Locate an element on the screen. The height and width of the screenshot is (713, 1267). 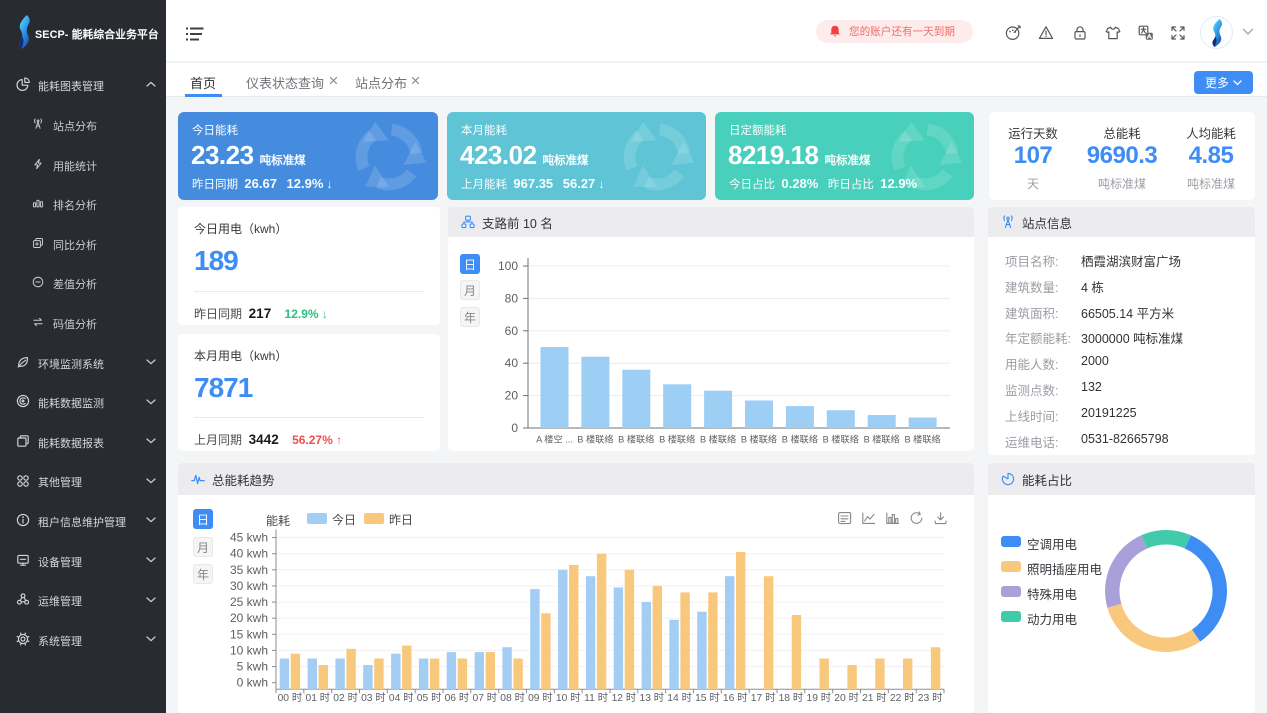
svg-text: 12 时 is located at coordinates (624, 698).